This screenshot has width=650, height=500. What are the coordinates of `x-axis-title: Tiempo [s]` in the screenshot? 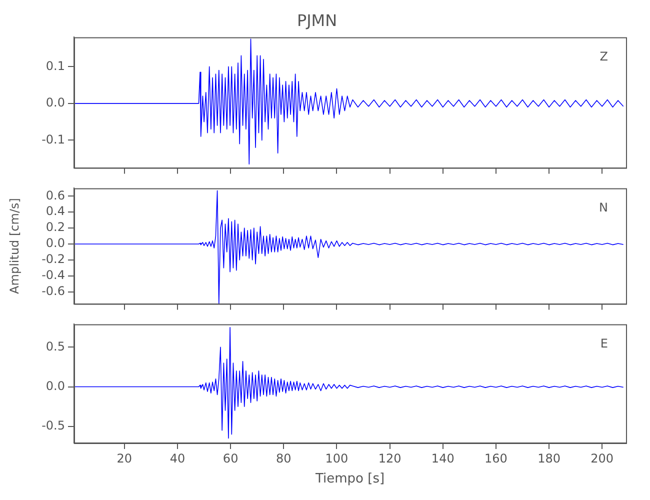 It's located at (349, 479).